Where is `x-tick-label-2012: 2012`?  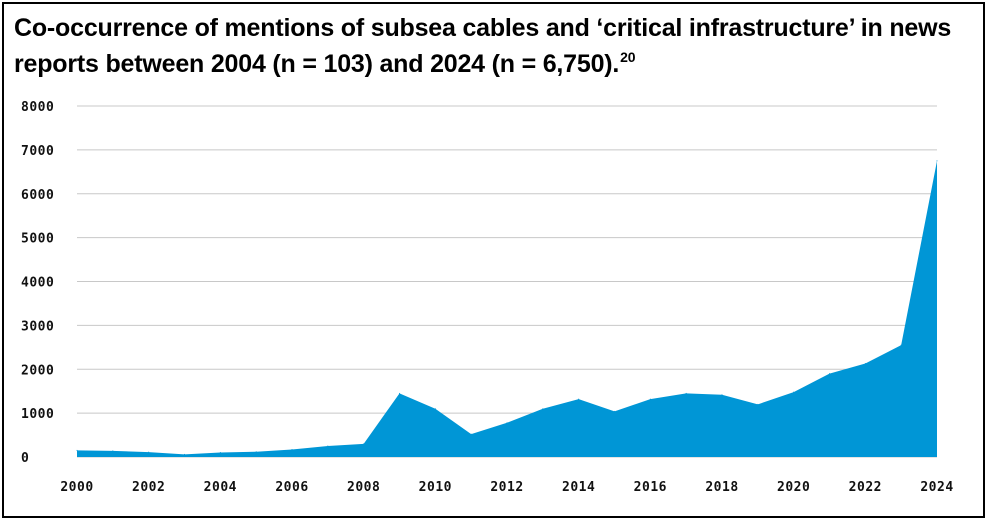 x-tick-label-2012: 2012 is located at coordinates (506, 487).